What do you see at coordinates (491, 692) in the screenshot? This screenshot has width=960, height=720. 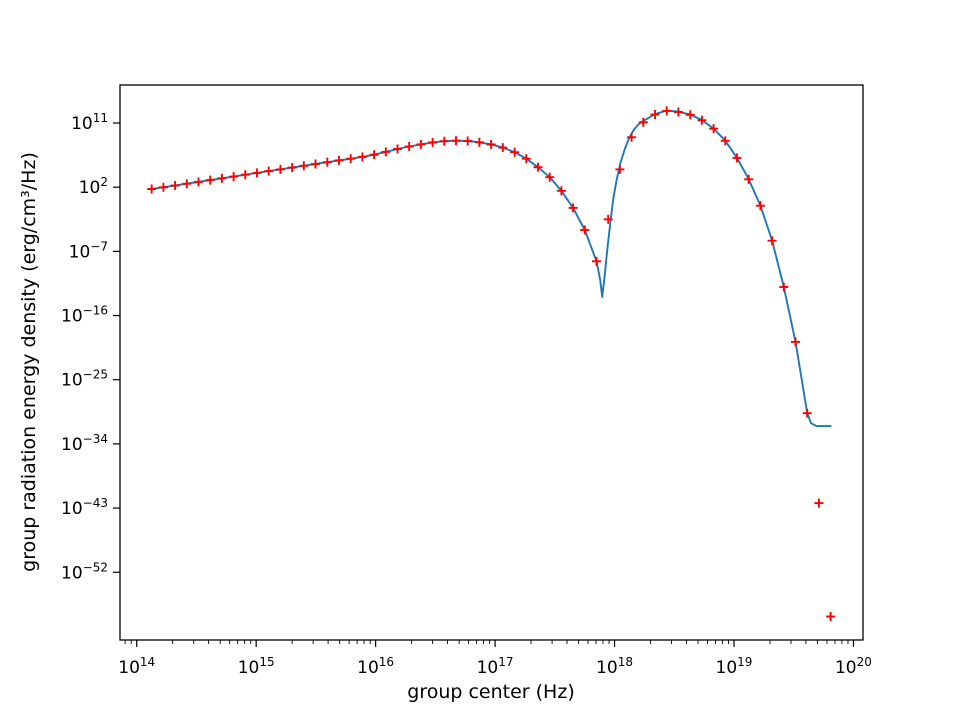 I see `x-axis-label: group center (Hz)` at bounding box center [491, 692].